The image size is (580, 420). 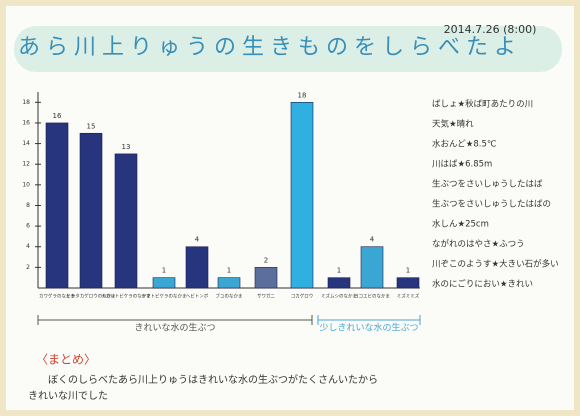 I want to click on x-tick-label: ブユのなかま, so click(x=229, y=296).